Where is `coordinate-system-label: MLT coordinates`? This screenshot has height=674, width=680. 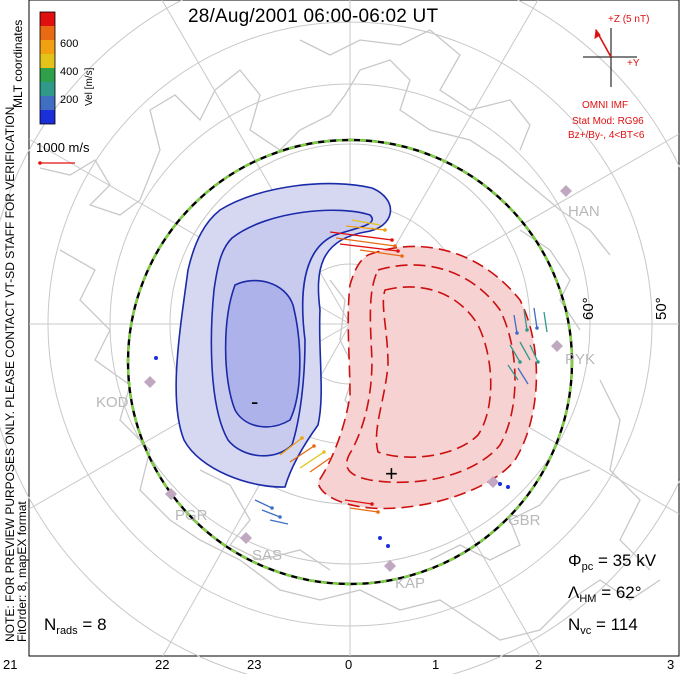
coordinate-system-label: MLT coordinates is located at coordinates (18, 64).